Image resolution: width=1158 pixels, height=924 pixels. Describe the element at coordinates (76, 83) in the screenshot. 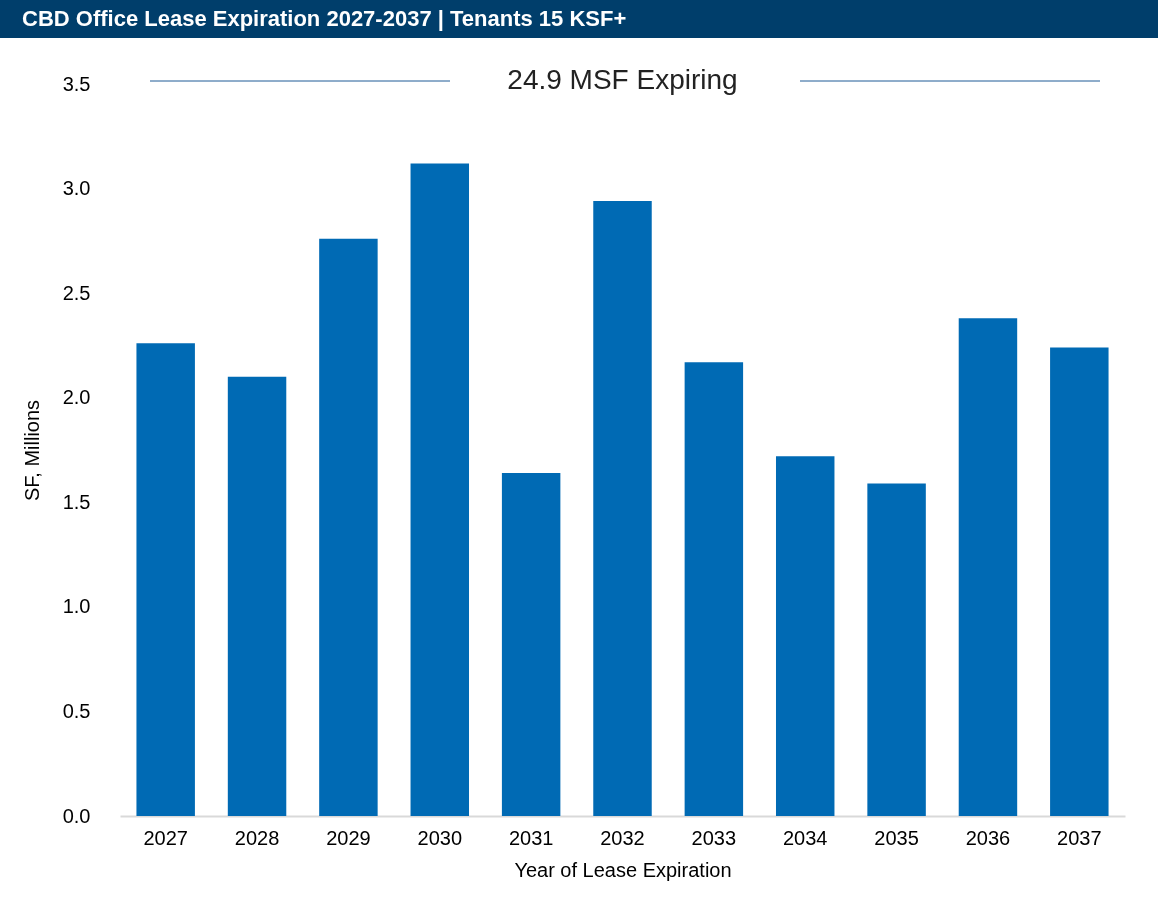

I see `y-tick-label: 3.5` at that location.